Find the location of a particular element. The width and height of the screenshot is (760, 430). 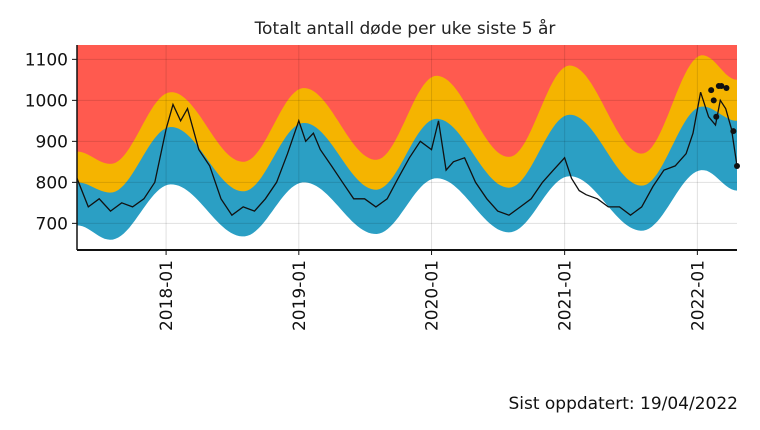

x-tick-label: 2018-01 is located at coordinates (167, 295).